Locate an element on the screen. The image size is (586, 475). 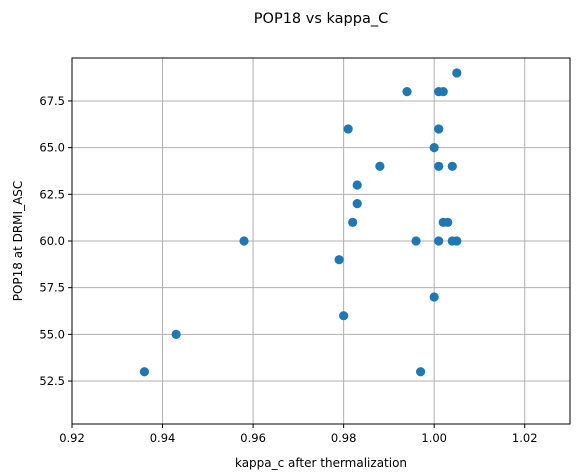
y-axis-label: POP18 at DRMI_ASC is located at coordinates (18, 241).